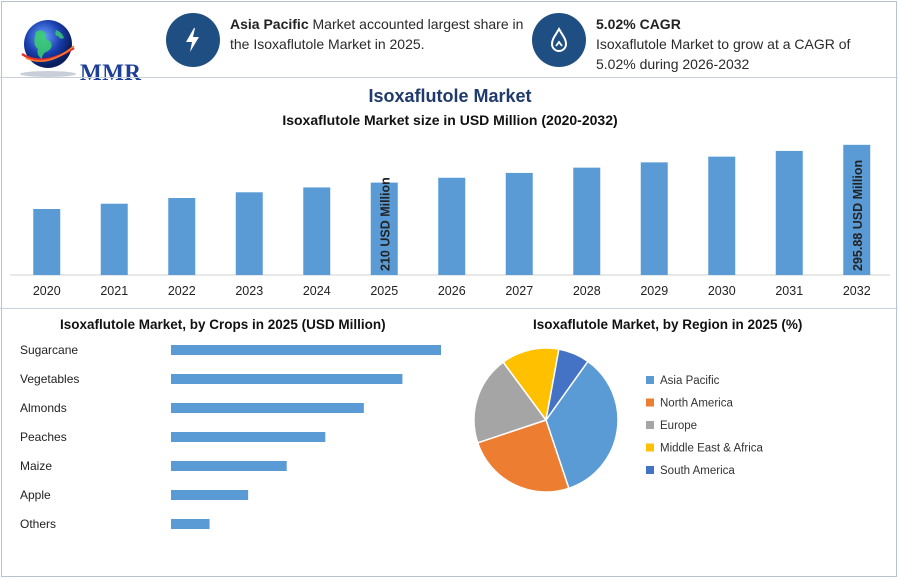 This screenshot has height=580, width=900. I want to click on legend-label-middle-east-africa: Middle East & Africa, so click(712, 449).